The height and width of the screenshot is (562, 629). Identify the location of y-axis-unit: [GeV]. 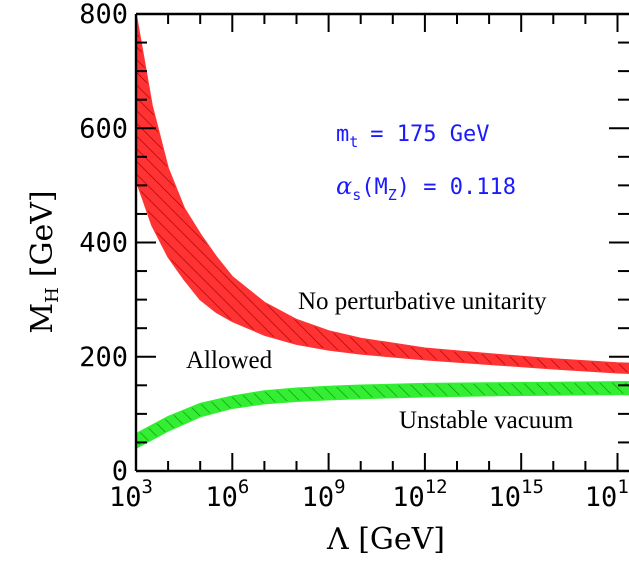
(42, 233).